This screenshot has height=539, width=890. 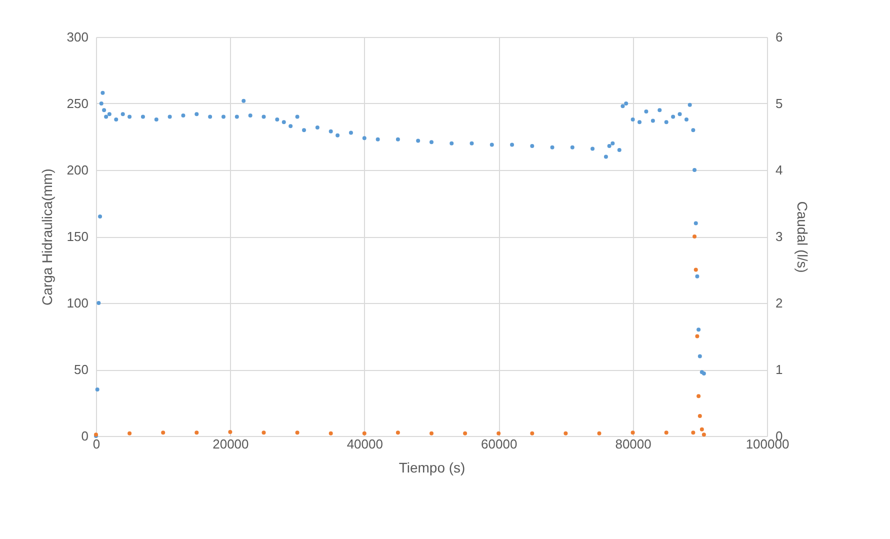 What do you see at coordinates (432, 468) in the screenshot?
I see `x-axis-title: Tiempo (s)` at bounding box center [432, 468].